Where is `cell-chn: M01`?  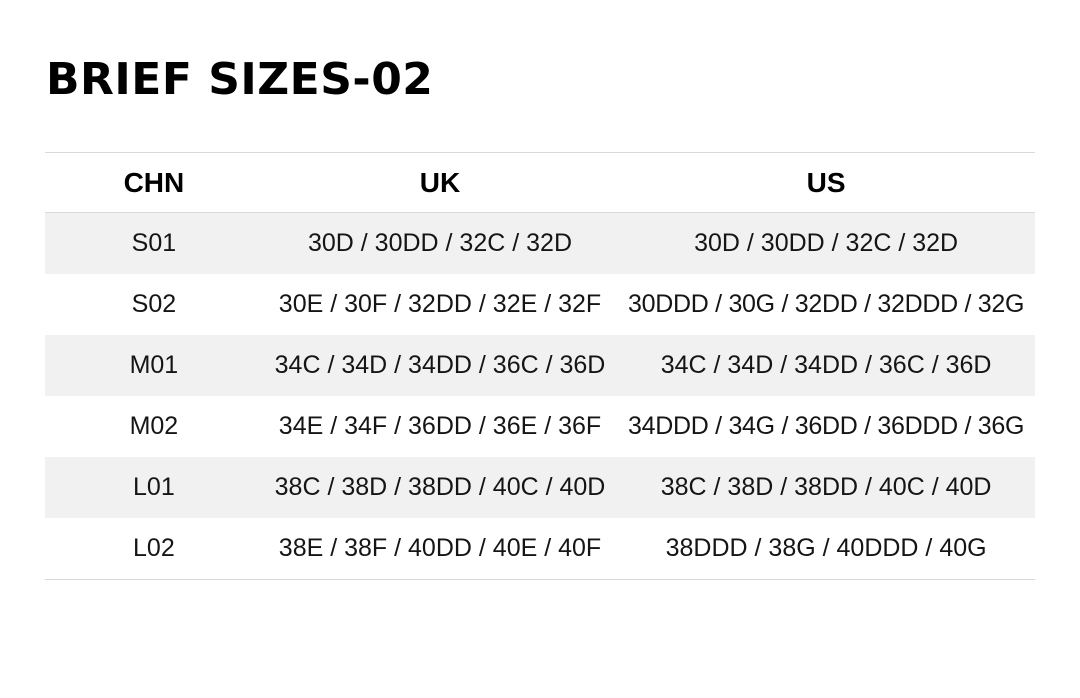 cell-chn: M01 is located at coordinates (154, 365).